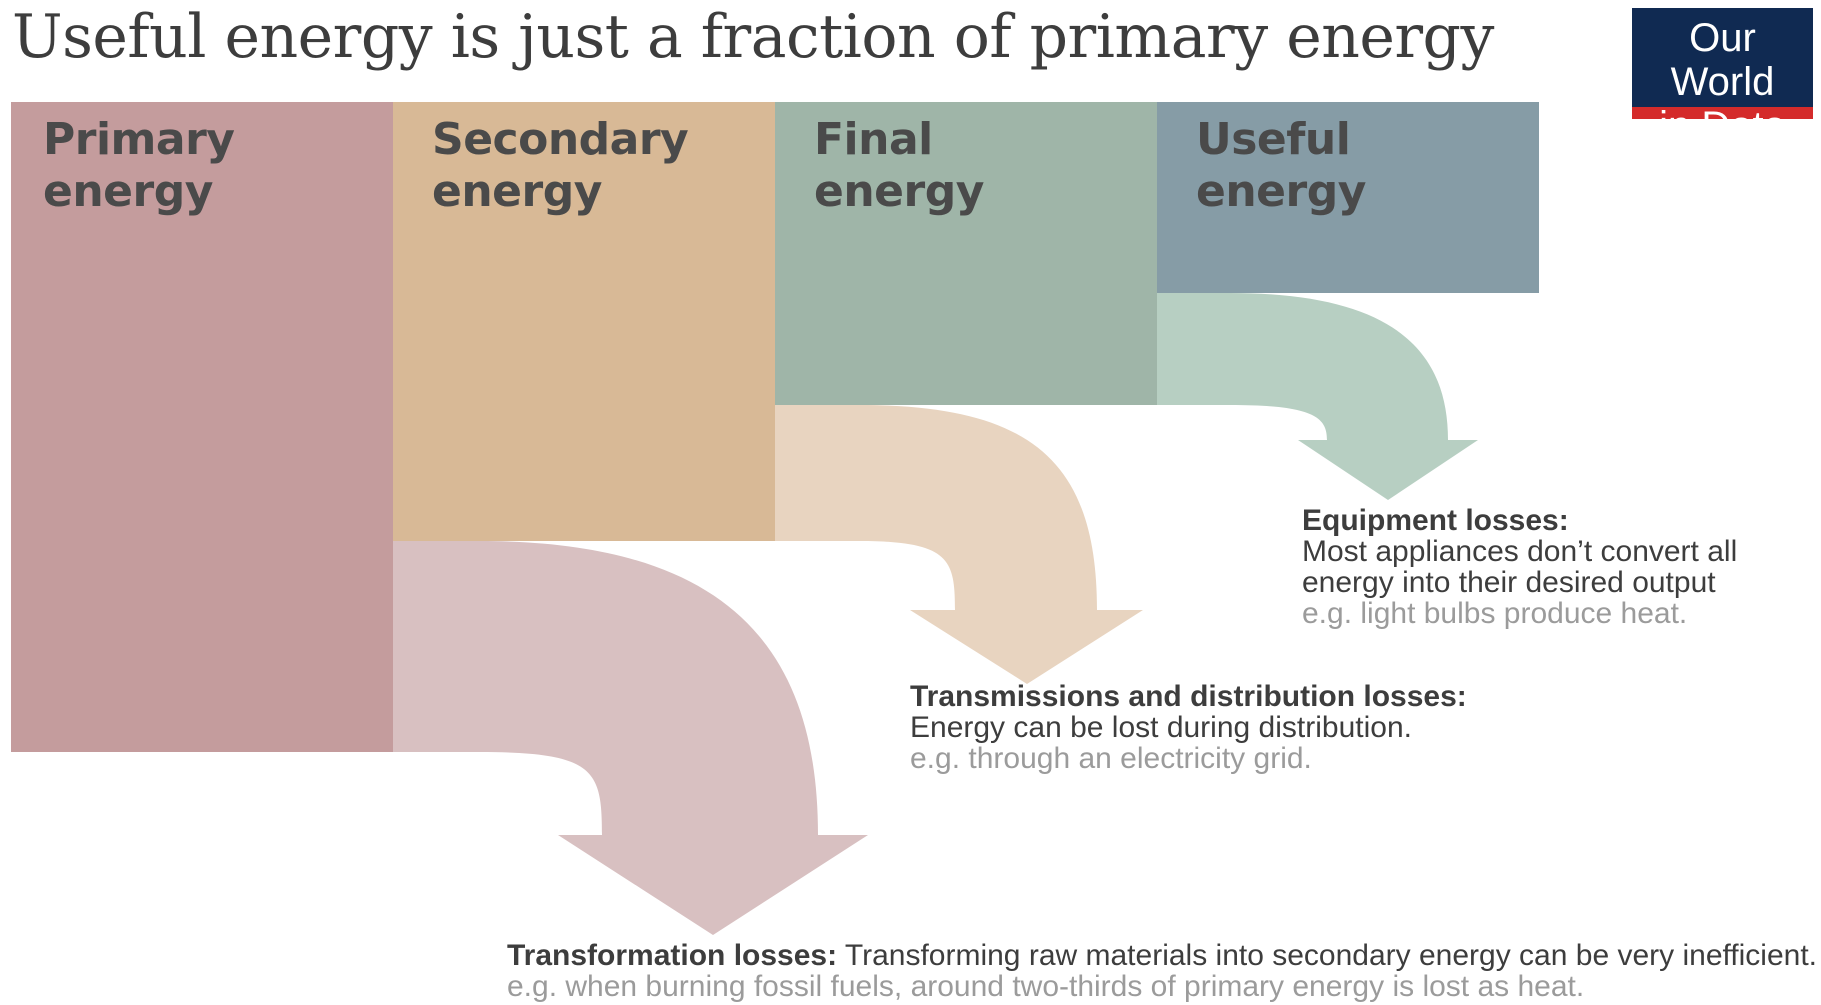  I want to click on secondary-energy-block, so click(584, 321).